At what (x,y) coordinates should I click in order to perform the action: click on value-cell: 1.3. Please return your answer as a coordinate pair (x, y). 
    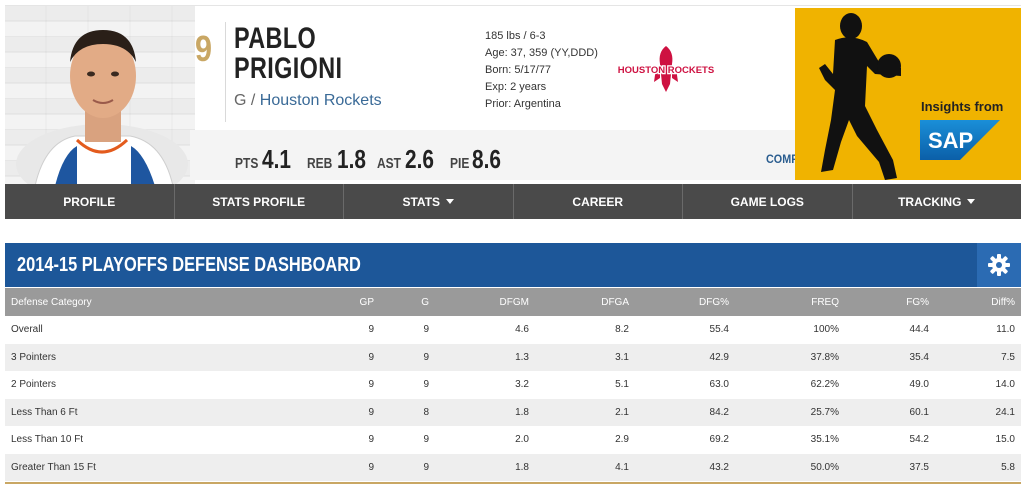
    Looking at the image, I should click on (485, 357).